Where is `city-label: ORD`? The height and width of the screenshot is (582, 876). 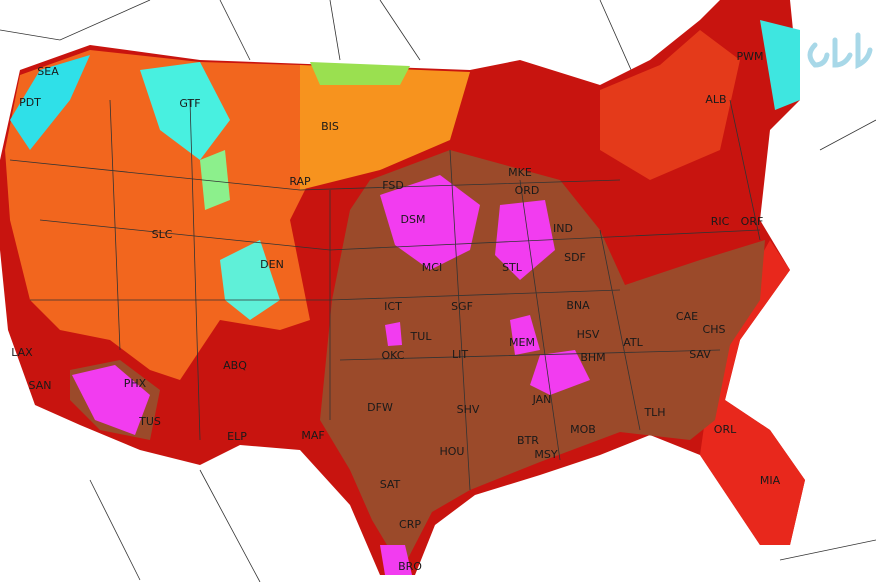
city-label: ORD is located at coordinates (527, 190).